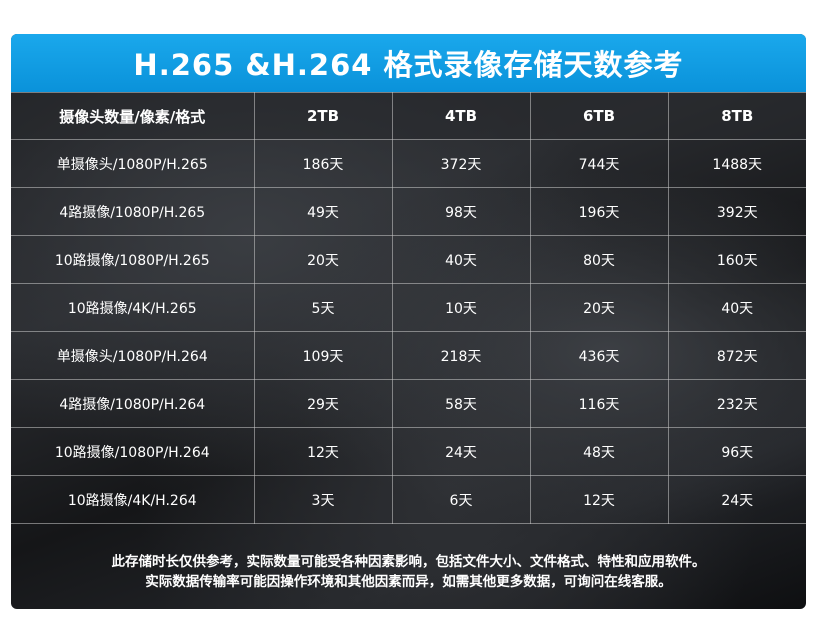  What do you see at coordinates (599, 451) in the screenshot?
I see `table-cell: 48天` at bounding box center [599, 451].